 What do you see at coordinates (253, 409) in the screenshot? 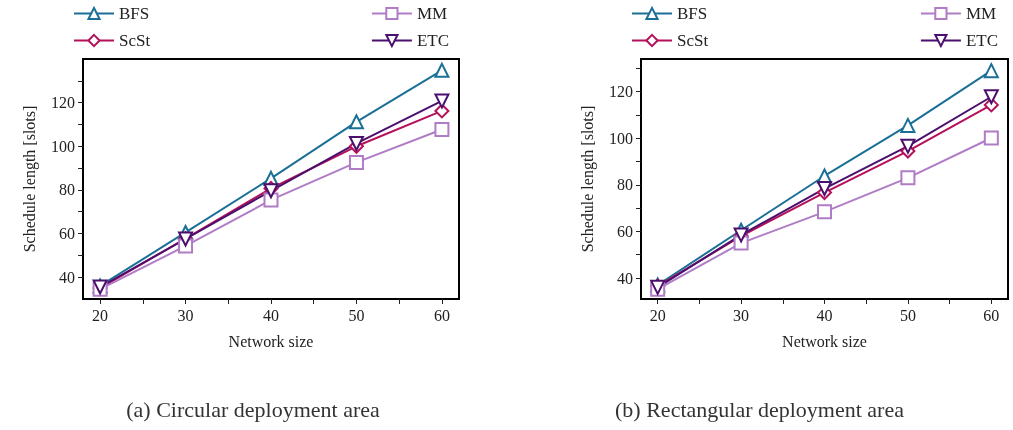
I see `text: (a) Circular deployment area` at bounding box center [253, 409].